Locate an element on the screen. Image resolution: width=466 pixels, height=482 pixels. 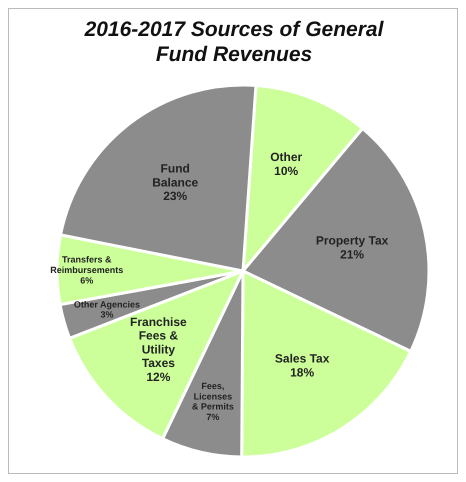
slice-label: Property Tax is located at coordinates (352, 241).